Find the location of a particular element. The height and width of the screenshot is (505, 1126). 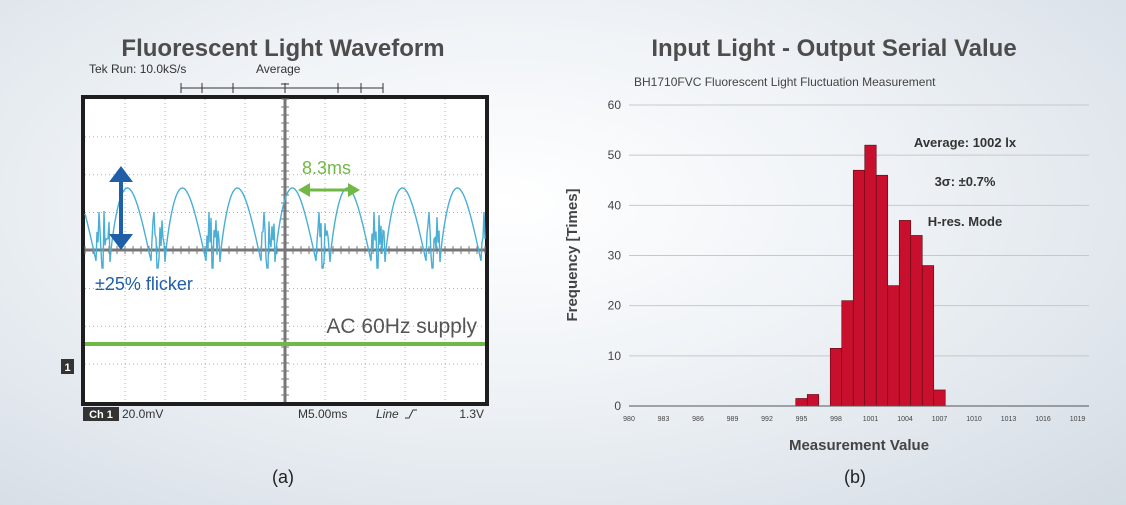

x-tick-label: 983 is located at coordinates (664, 419).